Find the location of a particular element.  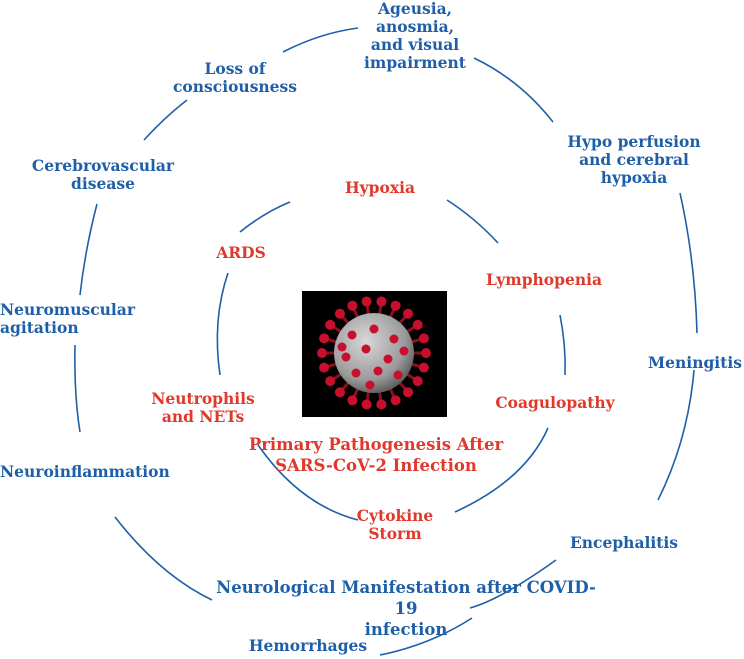

label-encephalitis: Encephalitis is located at coordinates (624, 542).